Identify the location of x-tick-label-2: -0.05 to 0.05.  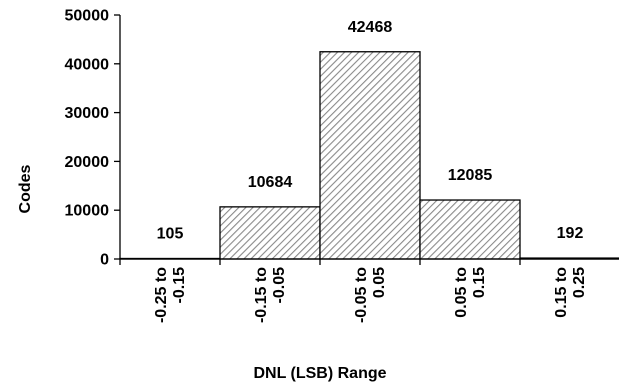
(370, 295).